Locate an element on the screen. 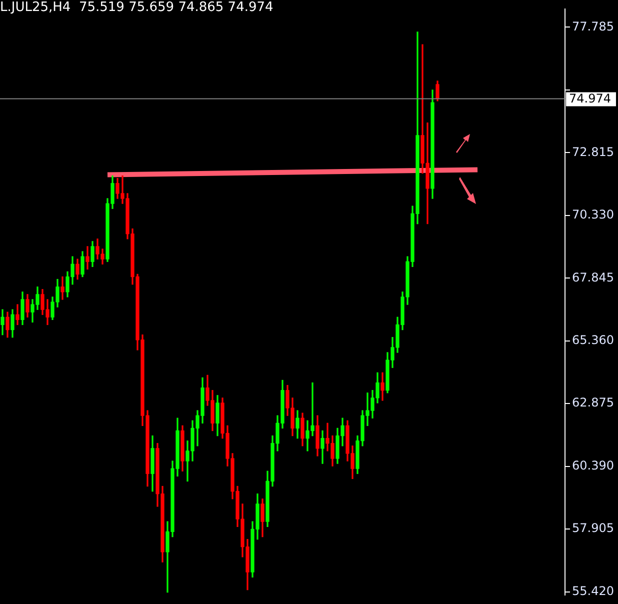 The width and height of the screenshot is (618, 604). y-tick-label: 55.420 is located at coordinates (593, 591).